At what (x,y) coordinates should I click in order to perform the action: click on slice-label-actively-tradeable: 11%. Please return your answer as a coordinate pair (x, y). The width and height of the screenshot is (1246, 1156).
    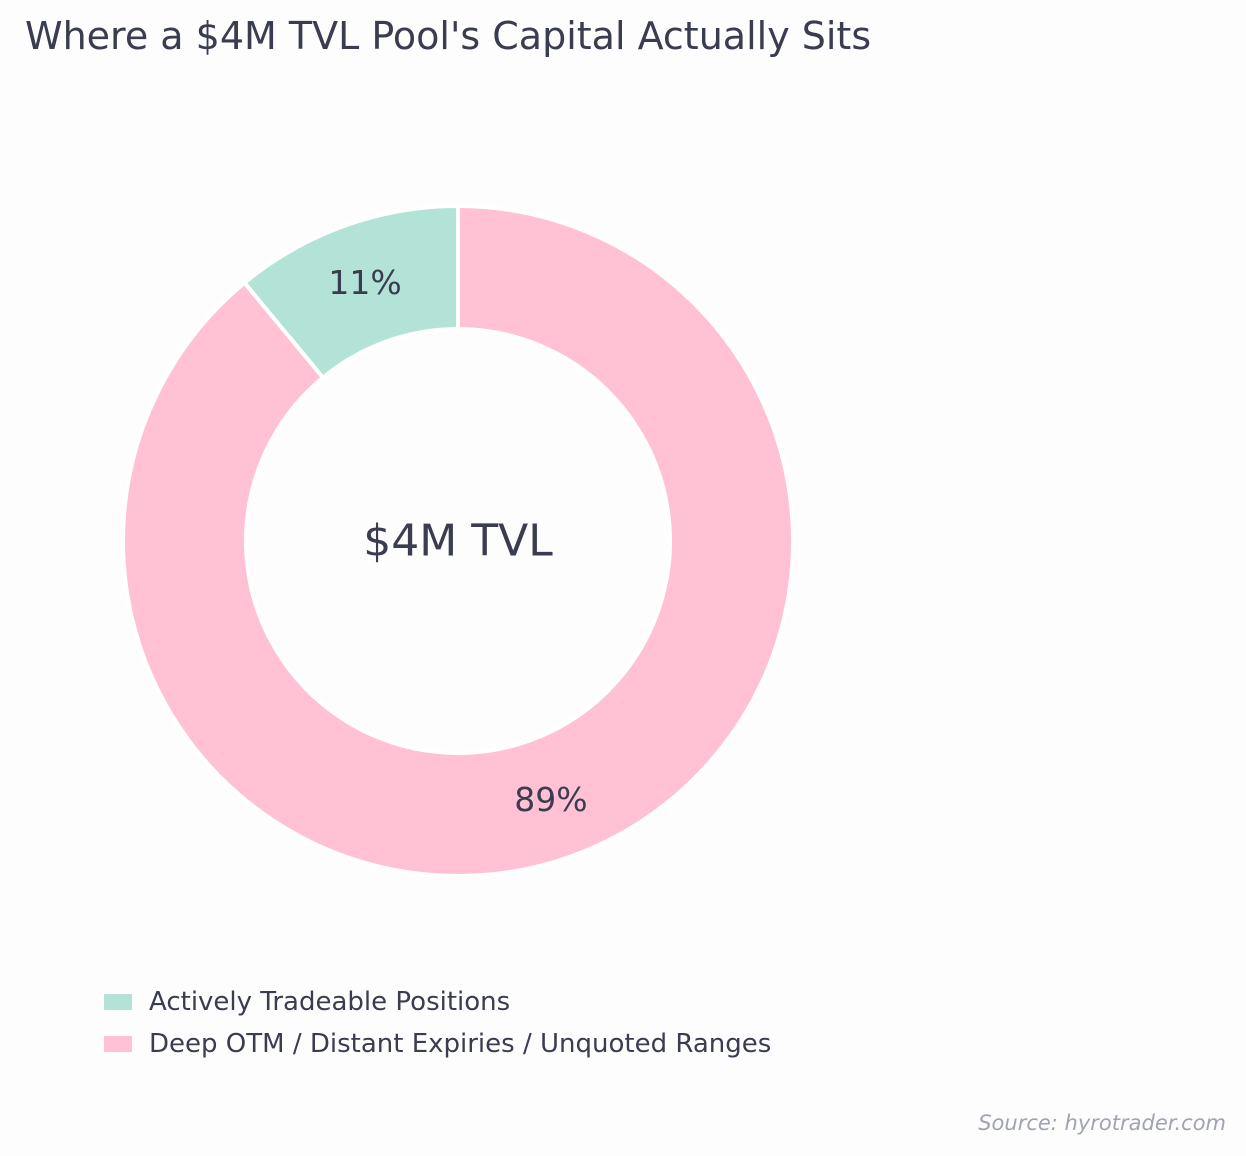
    Looking at the image, I should click on (364, 282).